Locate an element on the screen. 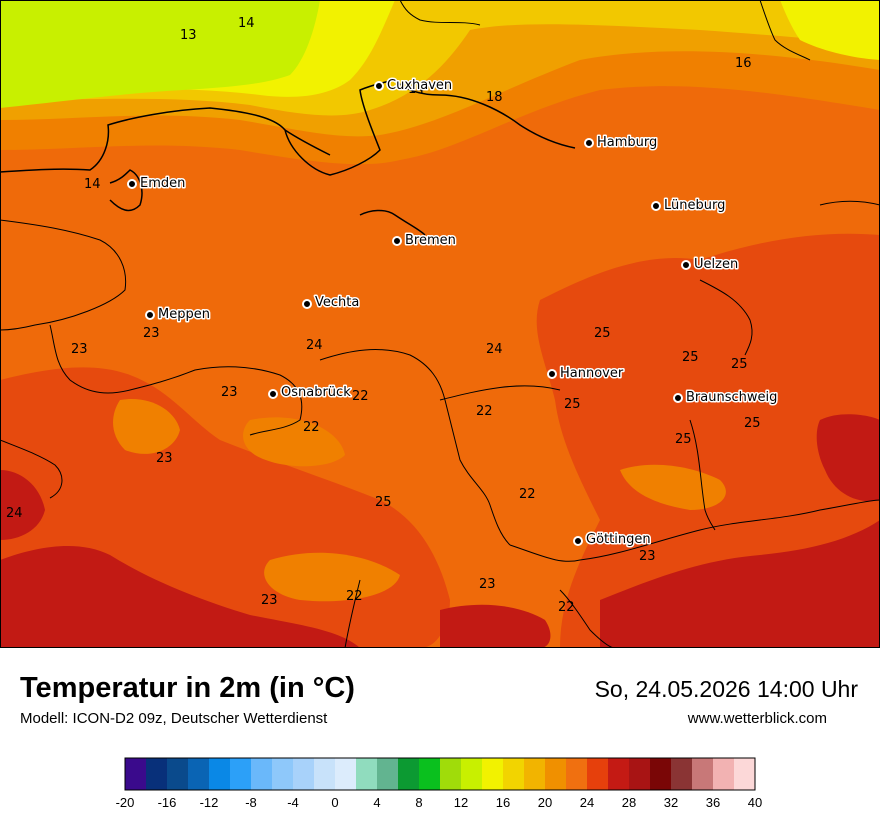 The height and width of the screenshot is (830, 880). temp-zone-24-south is located at coordinates (332, 577).